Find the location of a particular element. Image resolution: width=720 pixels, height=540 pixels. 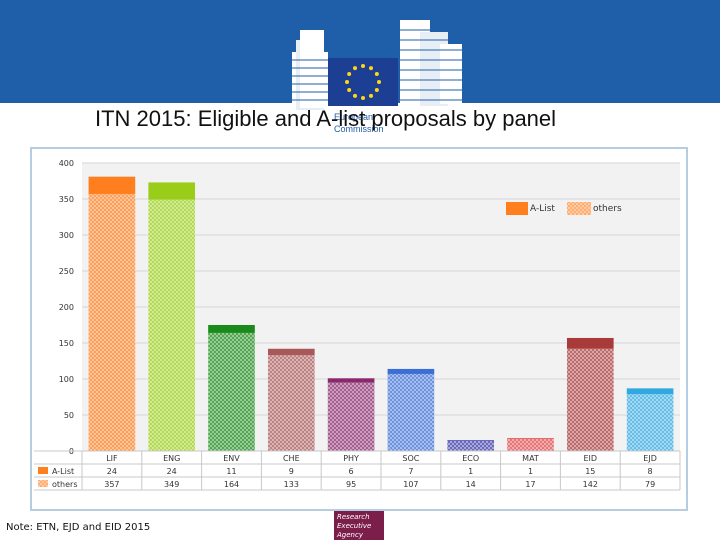

table-cell-alist: 9 is located at coordinates (291, 471).